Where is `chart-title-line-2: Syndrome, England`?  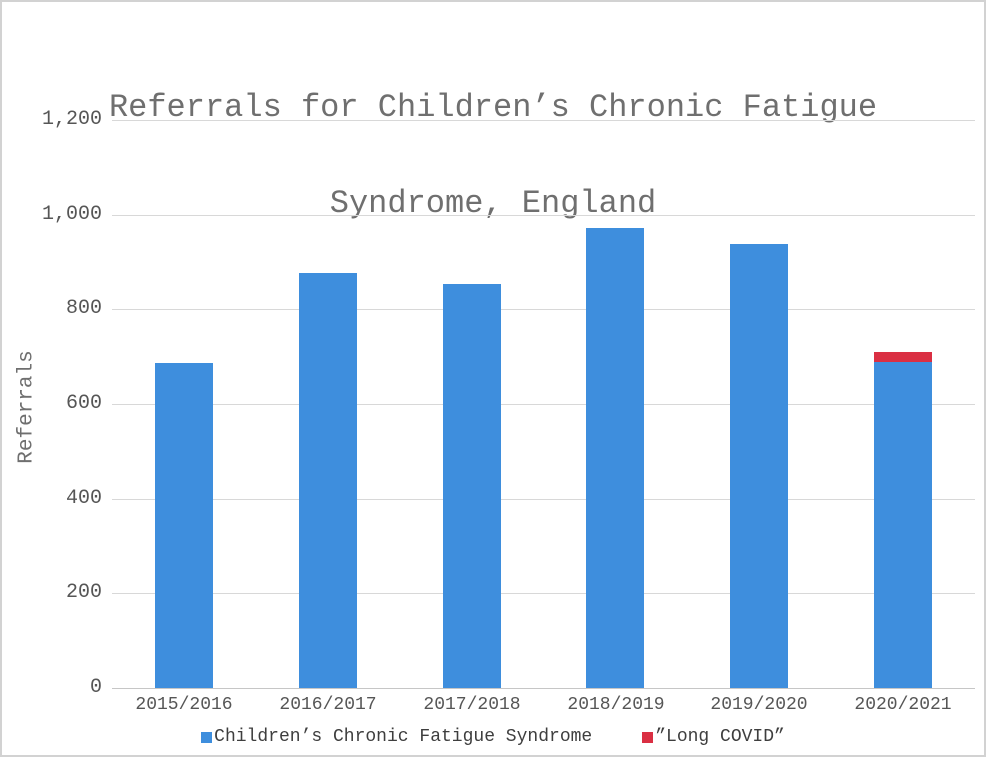 chart-title-line-2: Syndrome, England is located at coordinates (493, 203).